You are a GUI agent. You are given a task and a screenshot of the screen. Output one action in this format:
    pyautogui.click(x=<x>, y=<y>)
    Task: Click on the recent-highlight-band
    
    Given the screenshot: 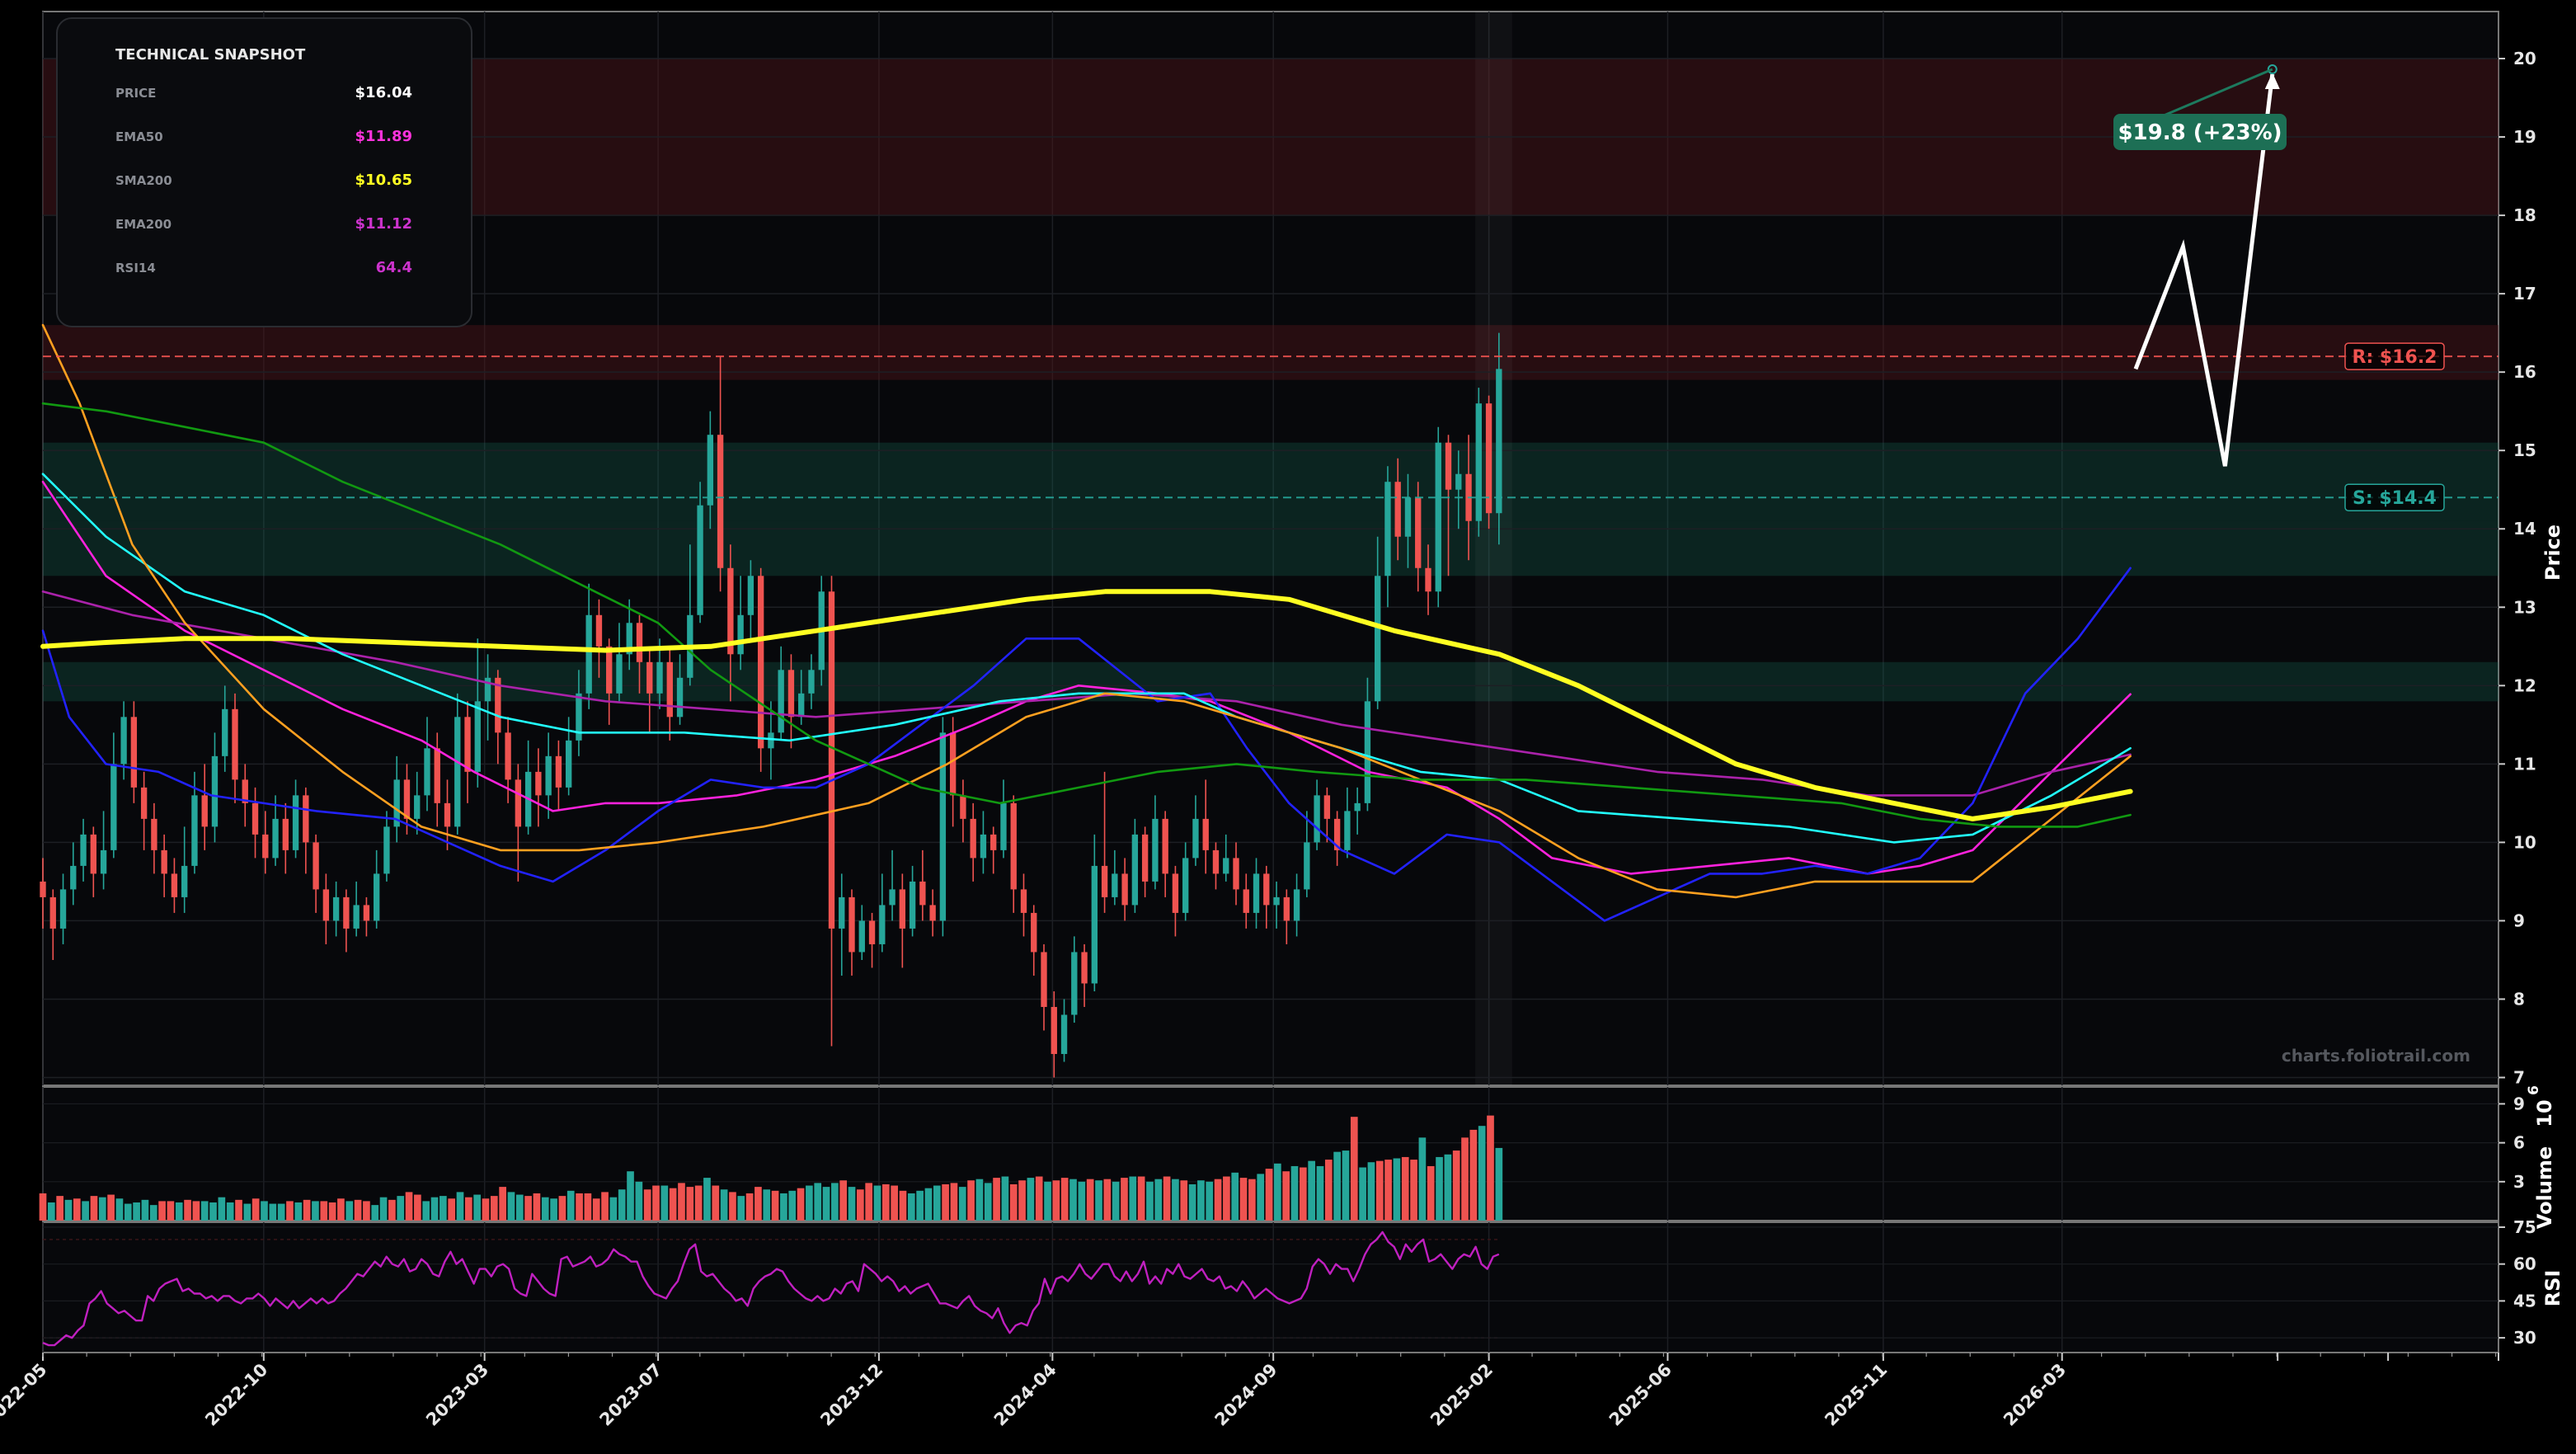 What is the action you would take?
    pyautogui.click(x=1493, y=548)
    